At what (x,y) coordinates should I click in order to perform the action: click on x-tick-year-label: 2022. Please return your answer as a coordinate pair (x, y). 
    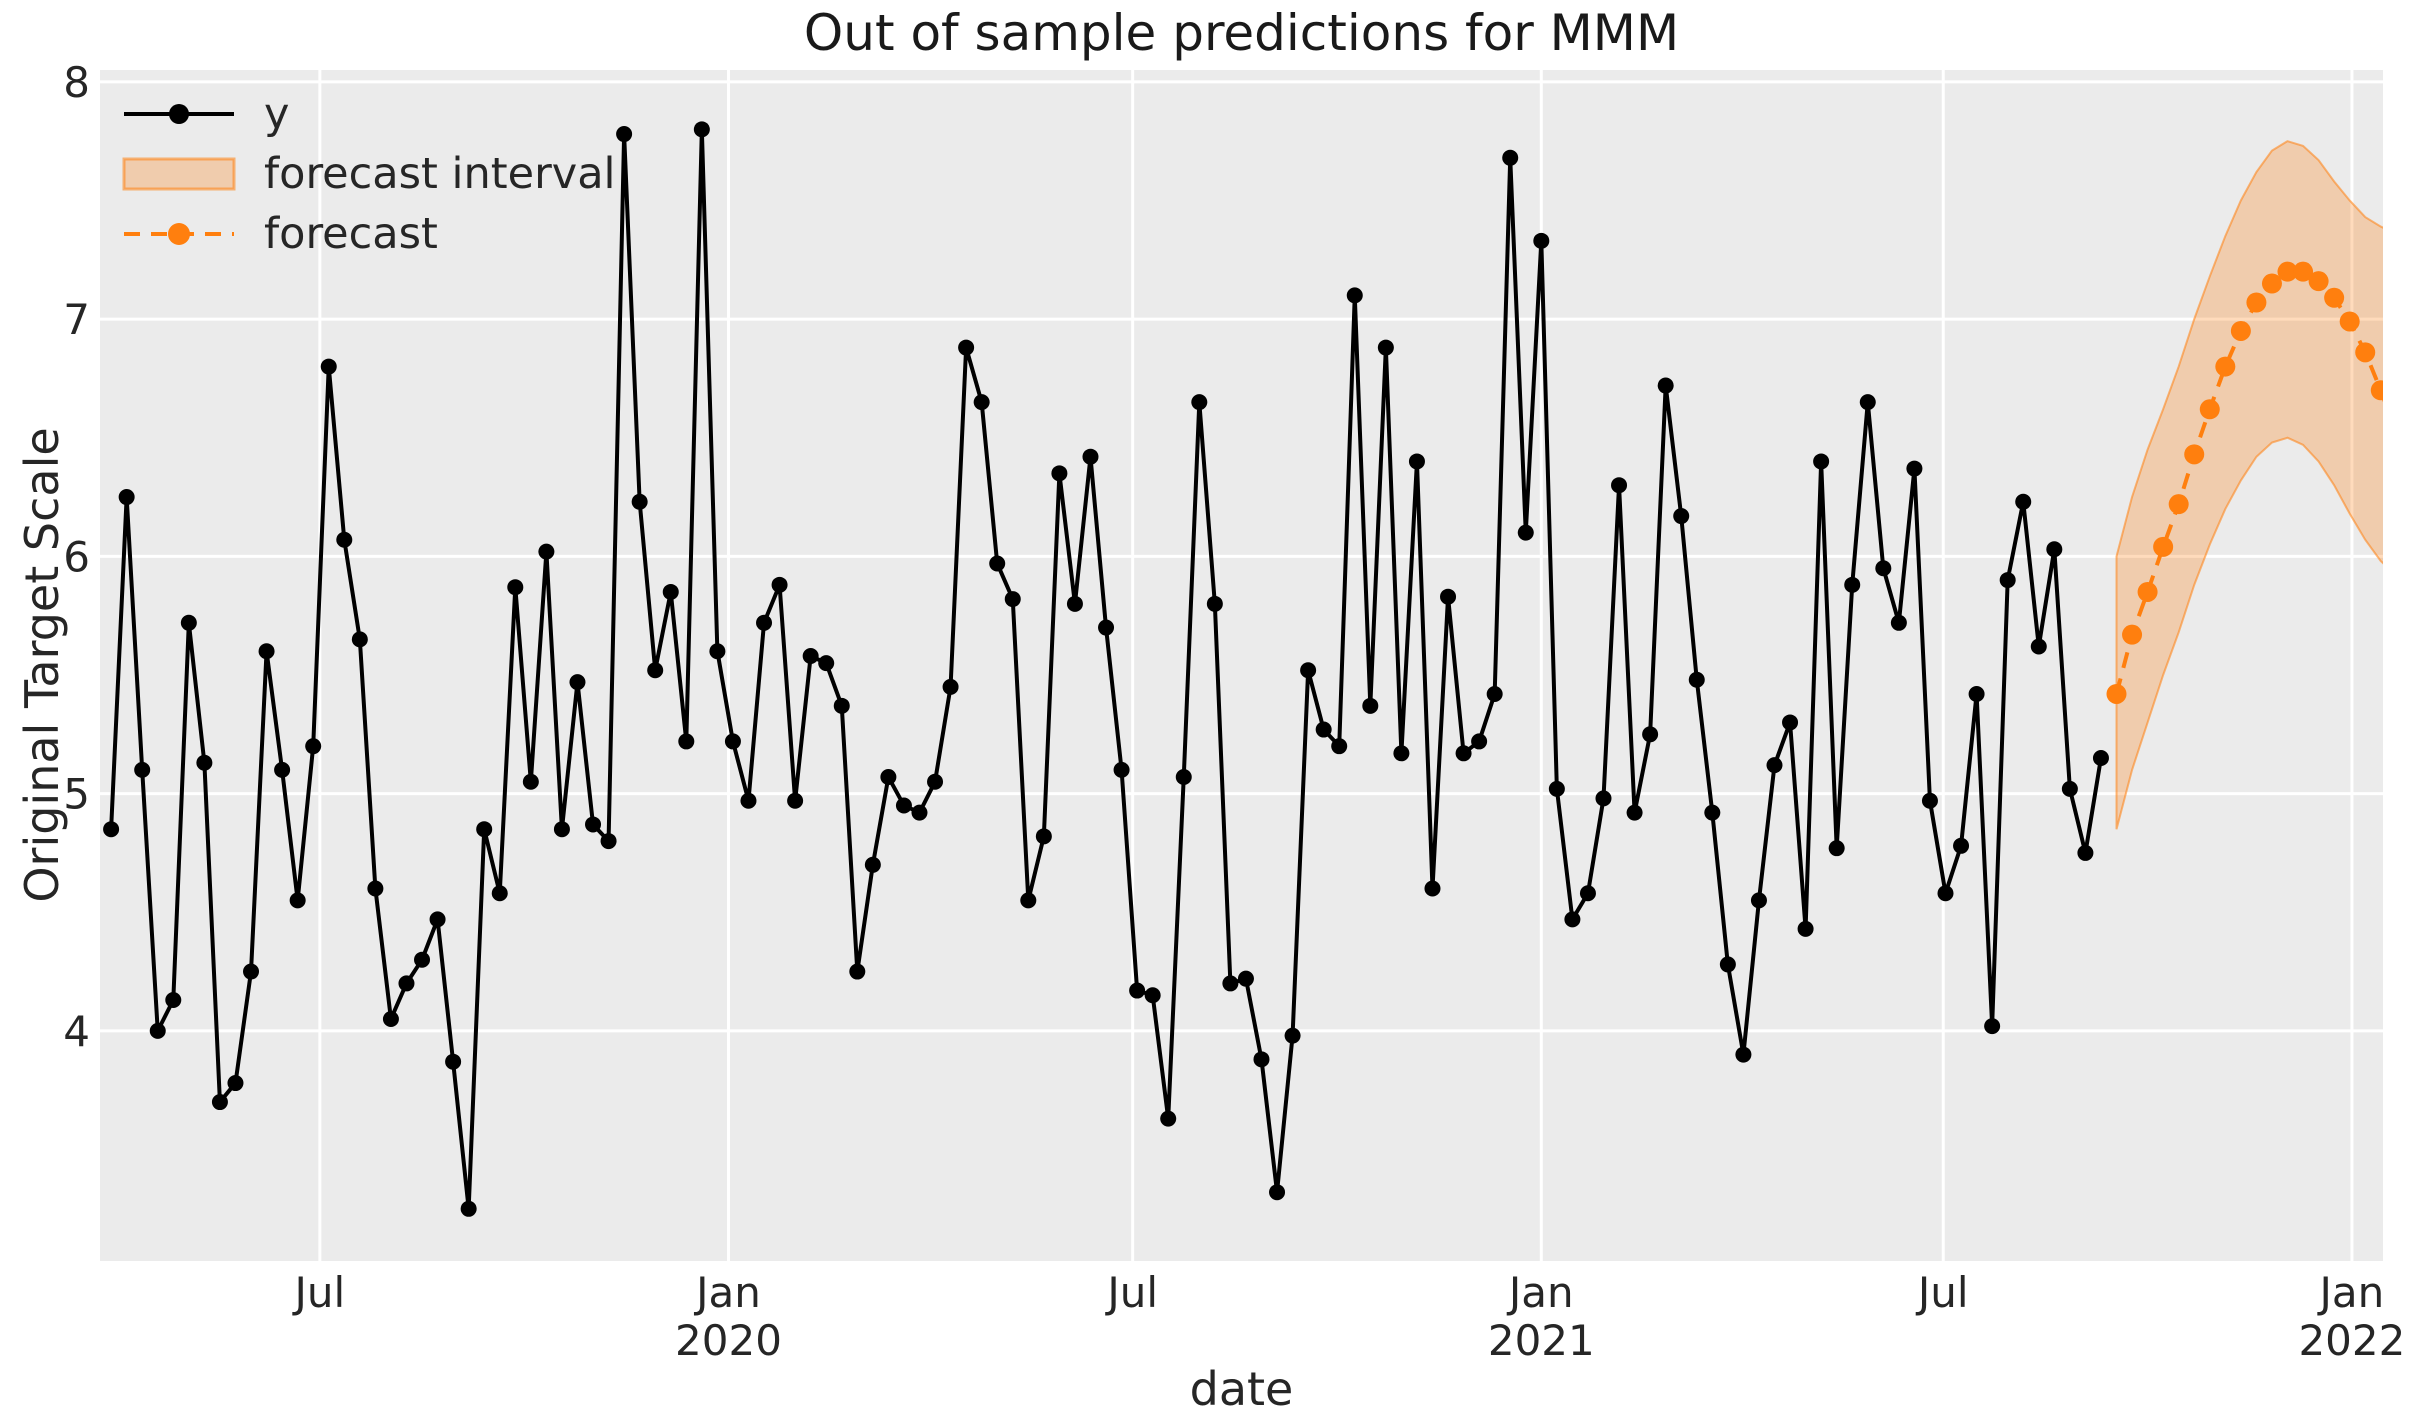
    Looking at the image, I should click on (2351, 1340).